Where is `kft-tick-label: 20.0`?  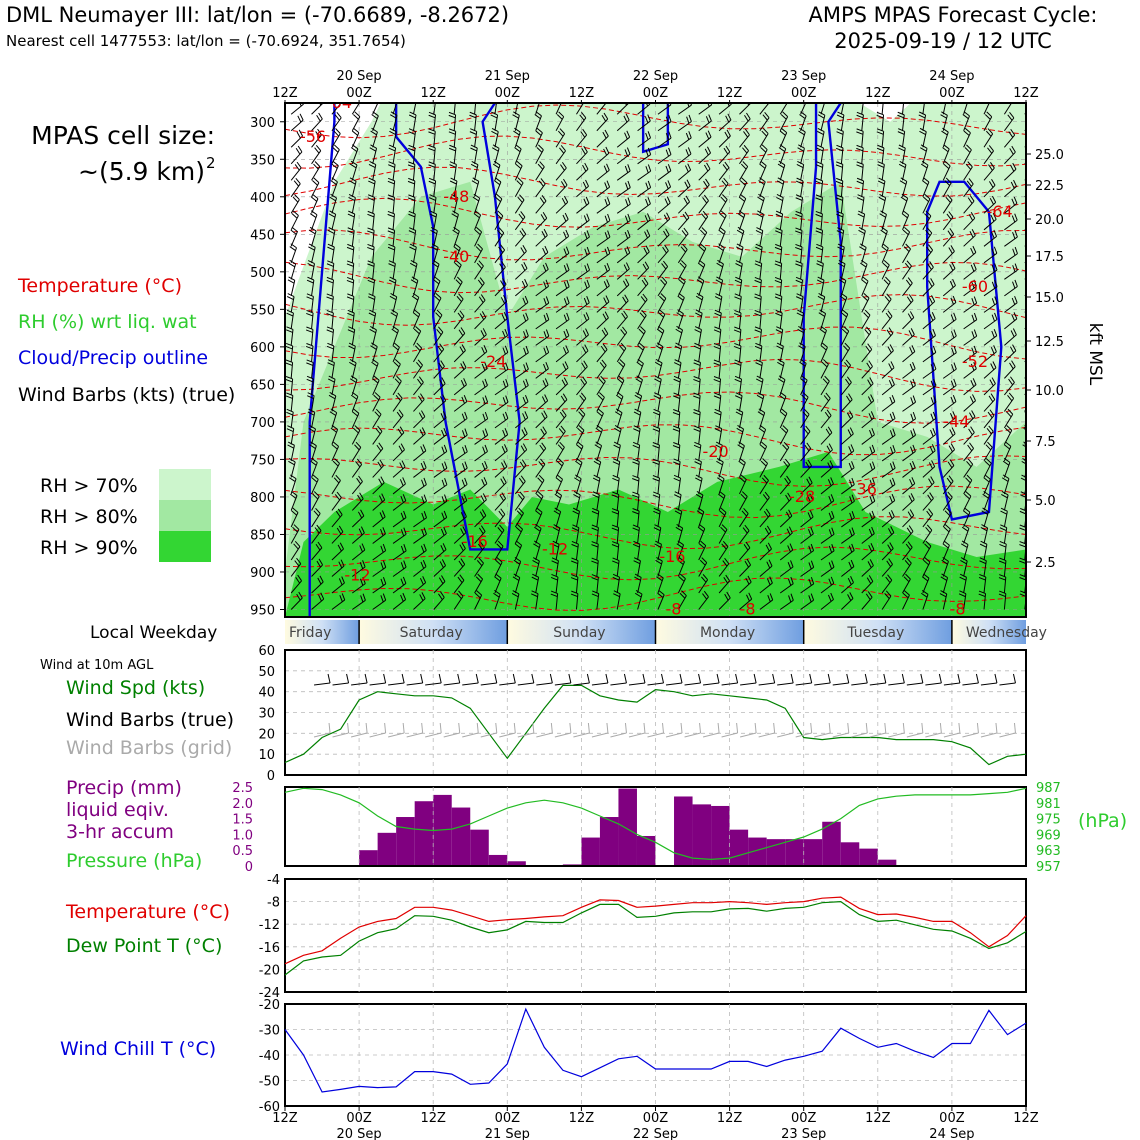
kft-tick-label: 20.0 is located at coordinates (1049, 220).